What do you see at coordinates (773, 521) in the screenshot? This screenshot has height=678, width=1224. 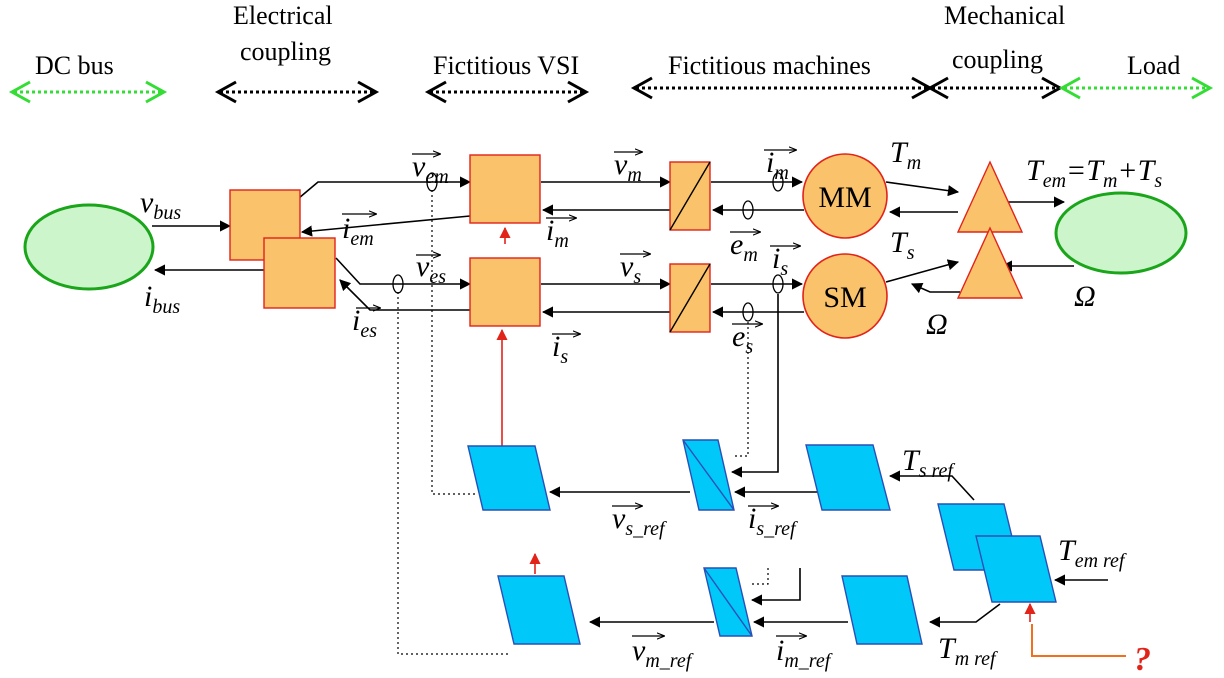 I see `label-i-s-ref: is_ref` at bounding box center [773, 521].